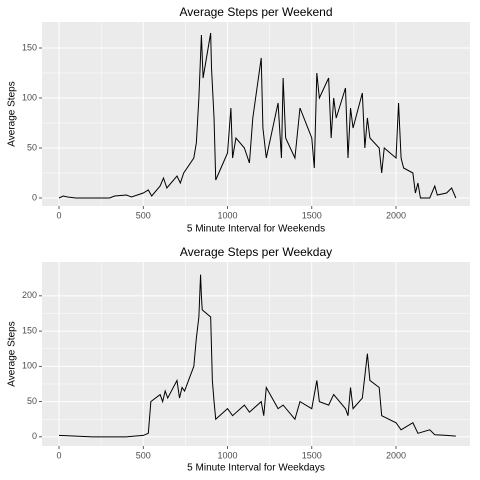 The image size is (480, 480). Describe the element at coordinates (256, 12) in the screenshot. I see `chart-title: Average Steps per Weekend` at that location.